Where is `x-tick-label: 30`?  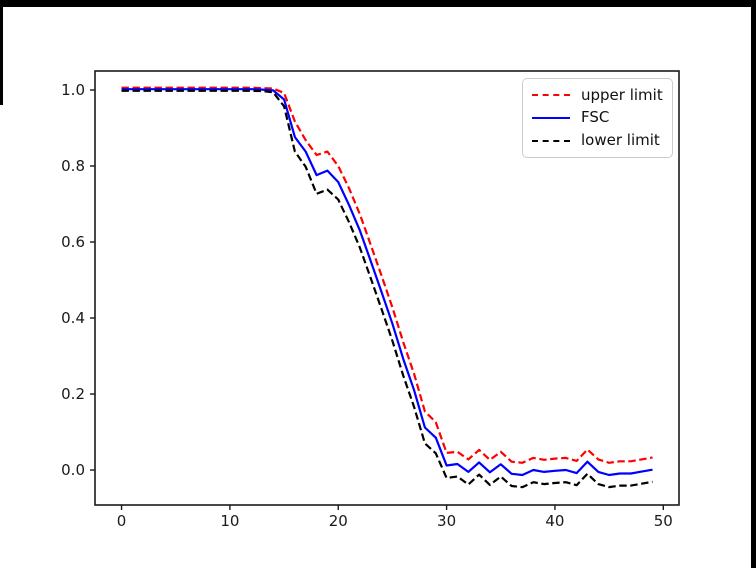
x-tick-label: 30 is located at coordinates (446, 521).